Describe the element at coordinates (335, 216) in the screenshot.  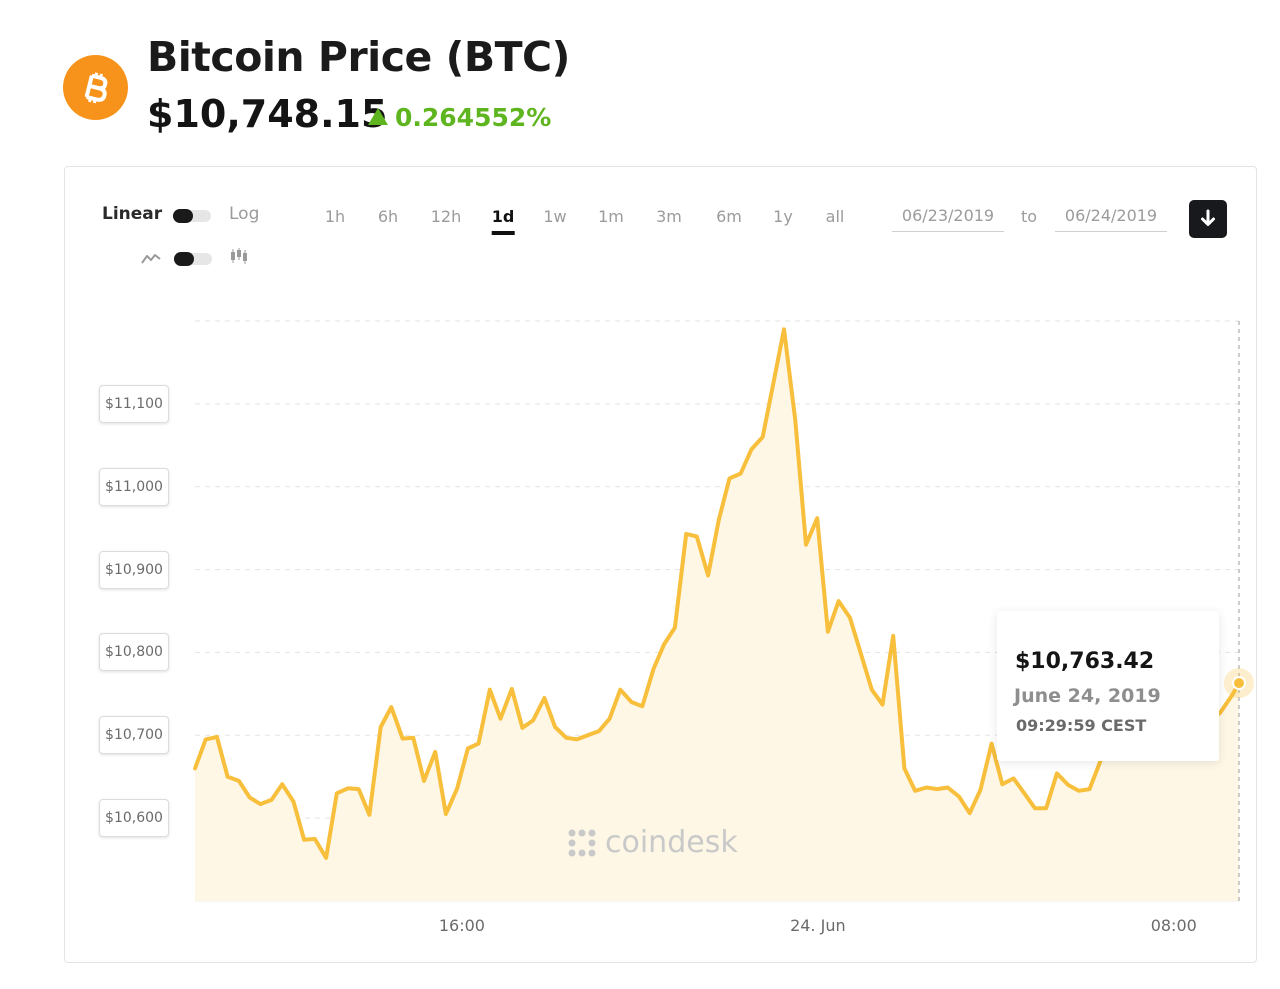
I see `timeframe-tab-1h: 1h` at that location.